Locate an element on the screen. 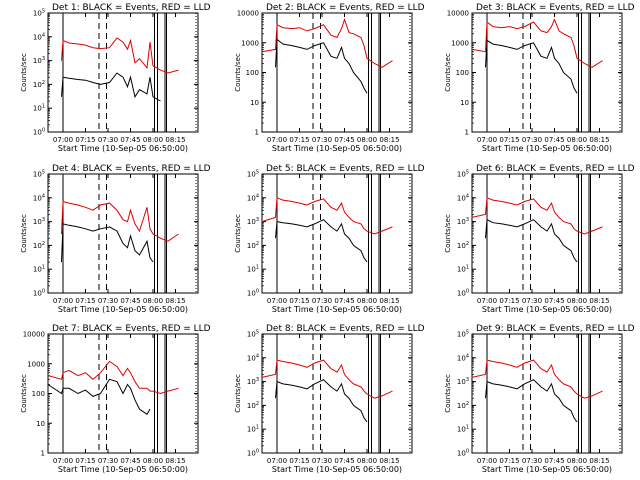  panel-title: Det 1: BLACK = Events, RED = LLD is located at coordinates (131, 8).